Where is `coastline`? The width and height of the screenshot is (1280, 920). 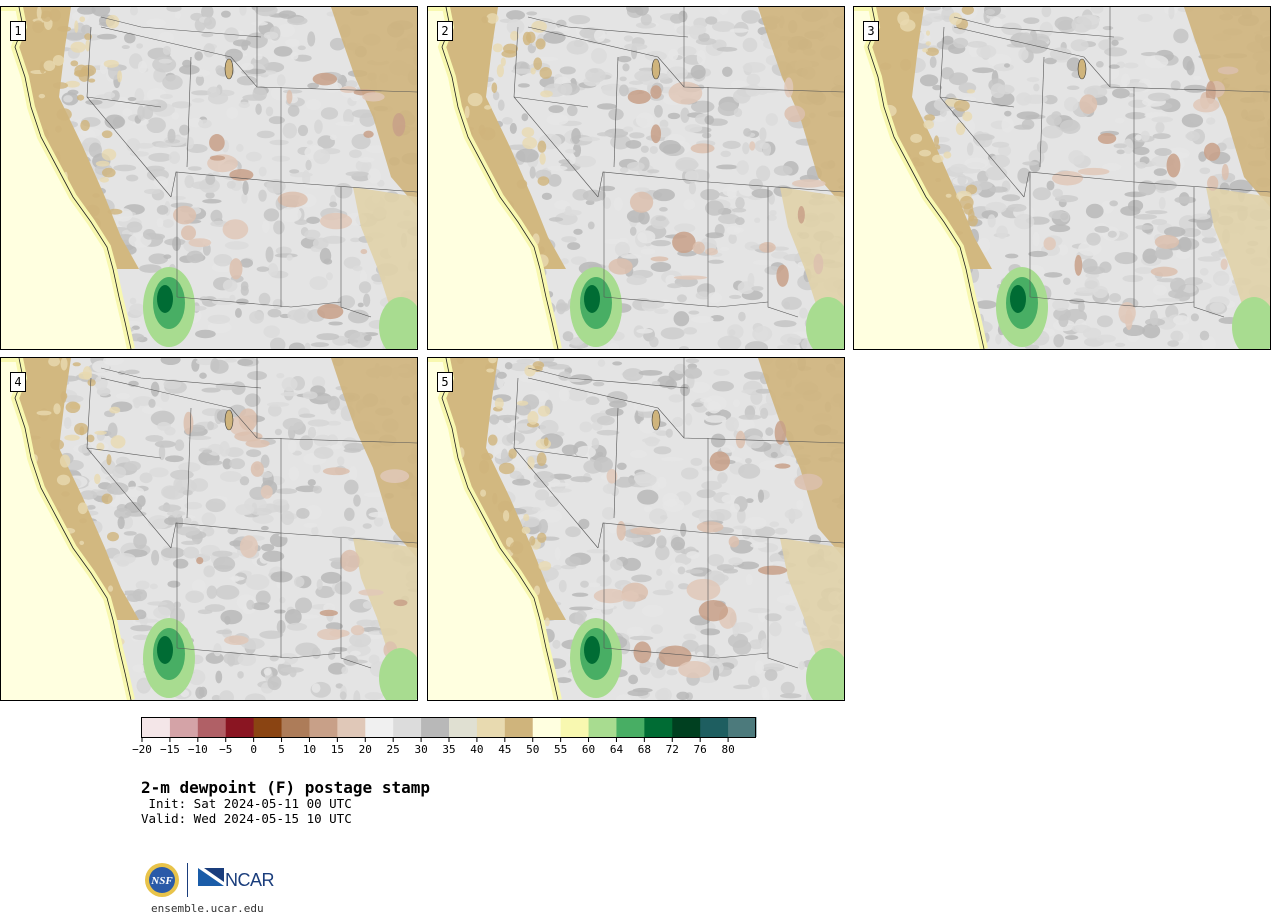
coastline is located at coordinates (73, 529).